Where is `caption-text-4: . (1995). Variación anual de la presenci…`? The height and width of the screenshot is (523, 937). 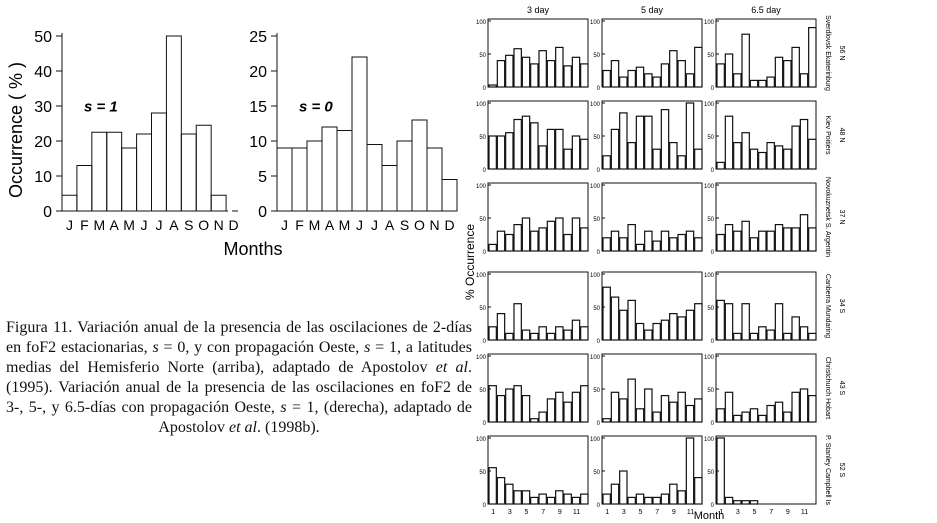
caption-text-4: . (1995). Variación anual de la presenci… is located at coordinates (239, 387).